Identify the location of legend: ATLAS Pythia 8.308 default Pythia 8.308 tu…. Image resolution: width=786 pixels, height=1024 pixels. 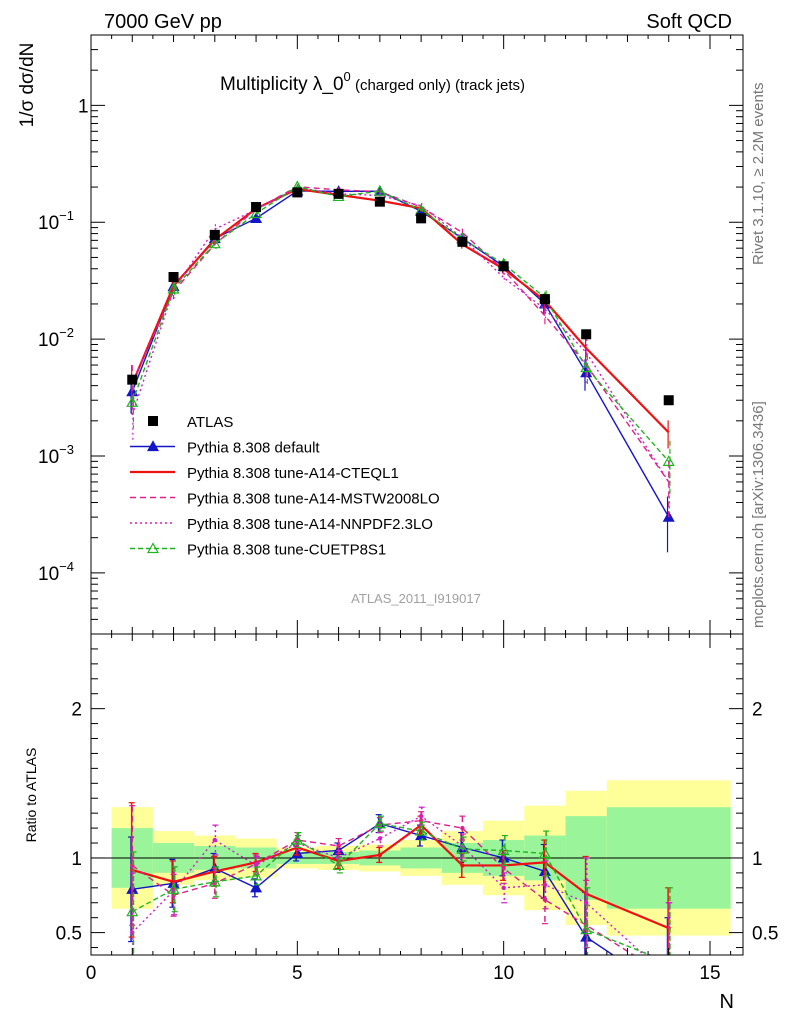
(285, 486).